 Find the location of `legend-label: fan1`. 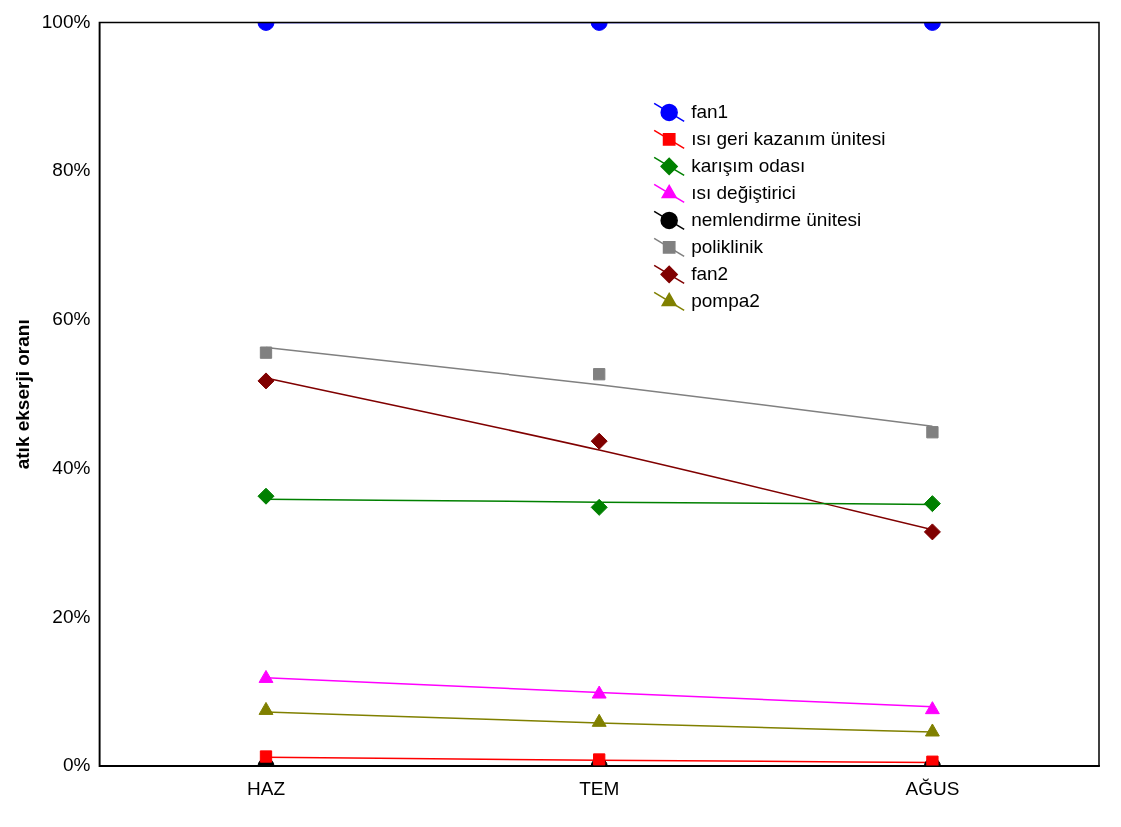

legend-label: fan1 is located at coordinates (710, 111).